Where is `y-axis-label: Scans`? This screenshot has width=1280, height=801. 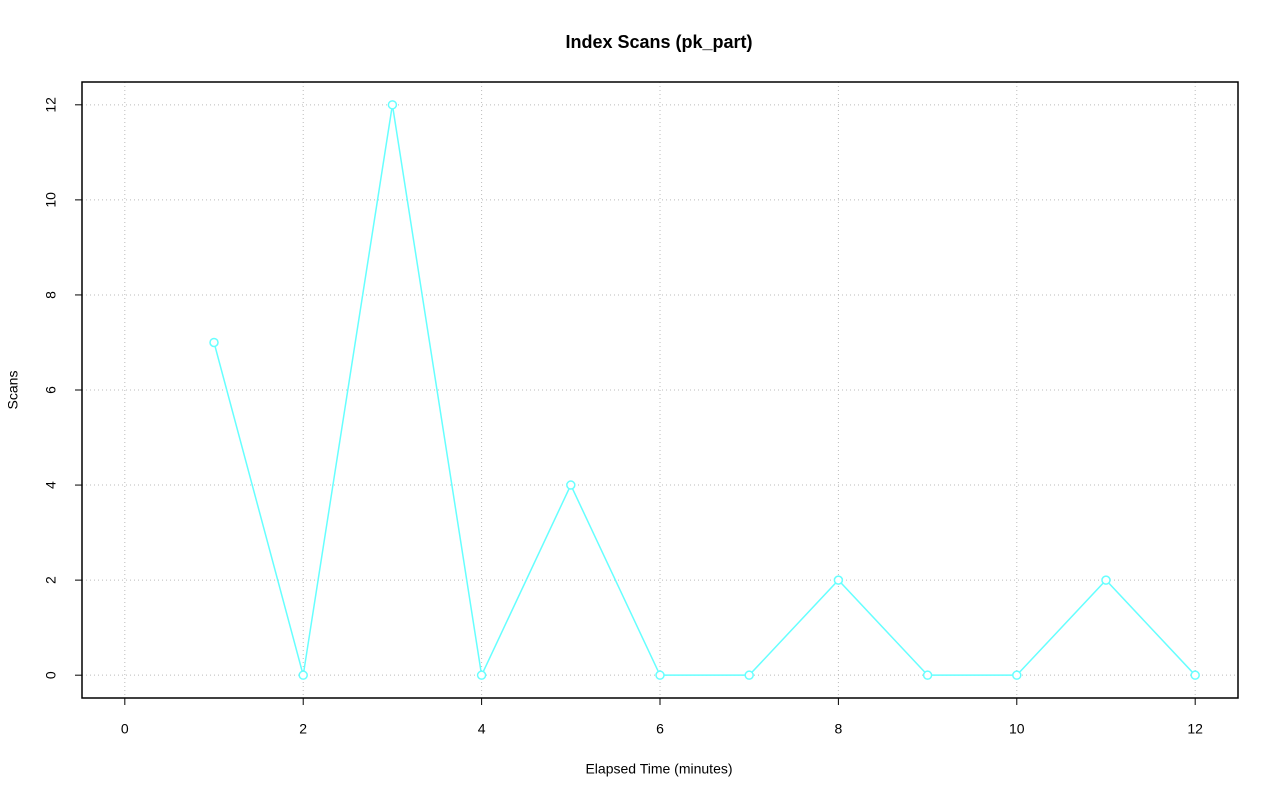
y-axis-label: Scans is located at coordinates (13, 390).